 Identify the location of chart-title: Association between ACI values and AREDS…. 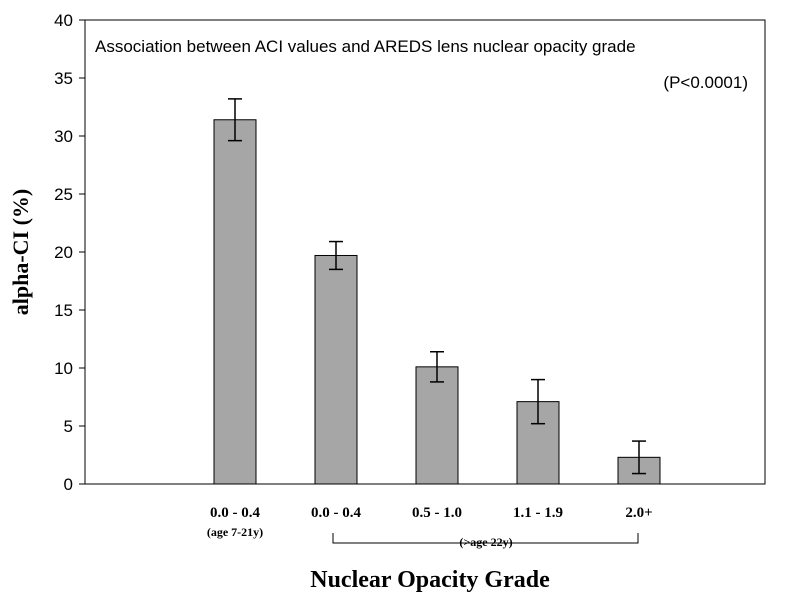
(365, 46).